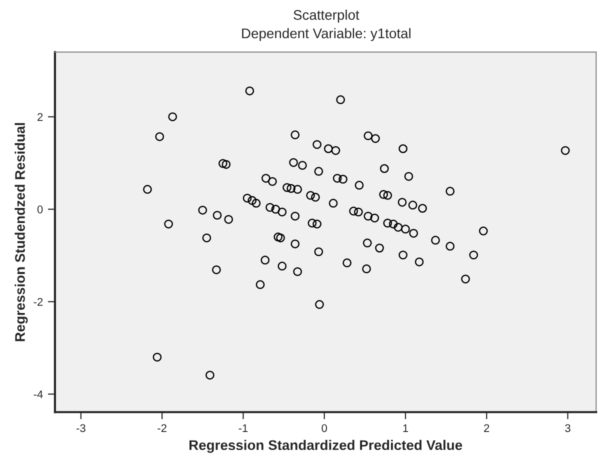 This screenshot has width=604, height=461. Describe the element at coordinates (38, 394) in the screenshot. I see `y-tick-label: -4` at that location.